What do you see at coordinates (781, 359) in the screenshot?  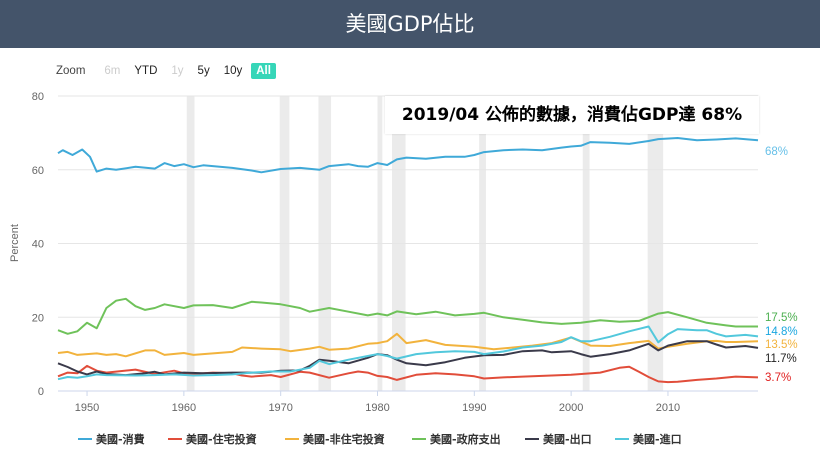 I see `series-end-label: 11.7%` at bounding box center [781, 359].